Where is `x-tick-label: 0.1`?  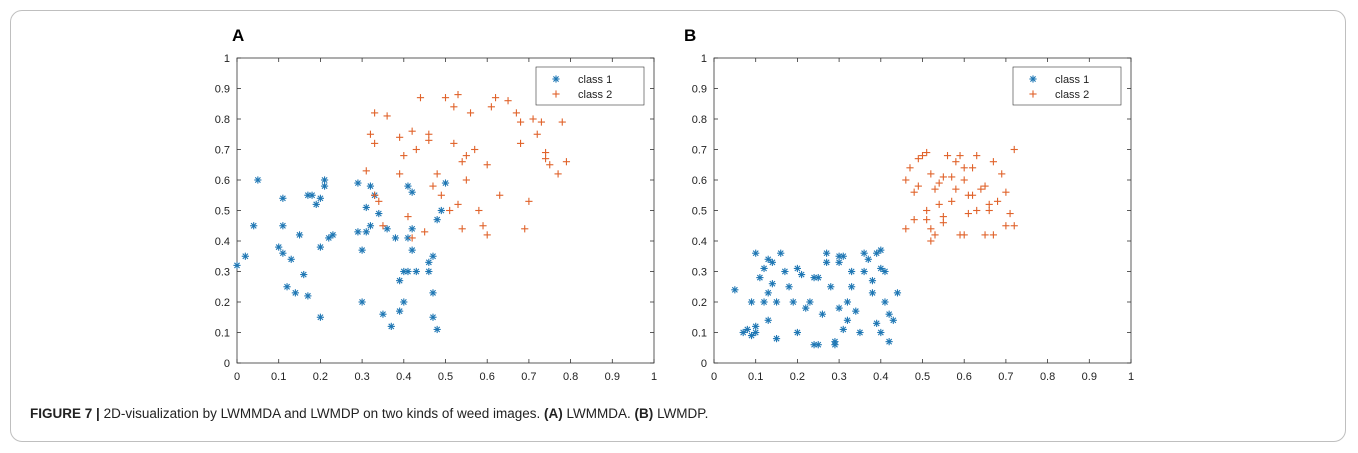
x-tick-label: 0.1 is located at coordinates (755, 377).